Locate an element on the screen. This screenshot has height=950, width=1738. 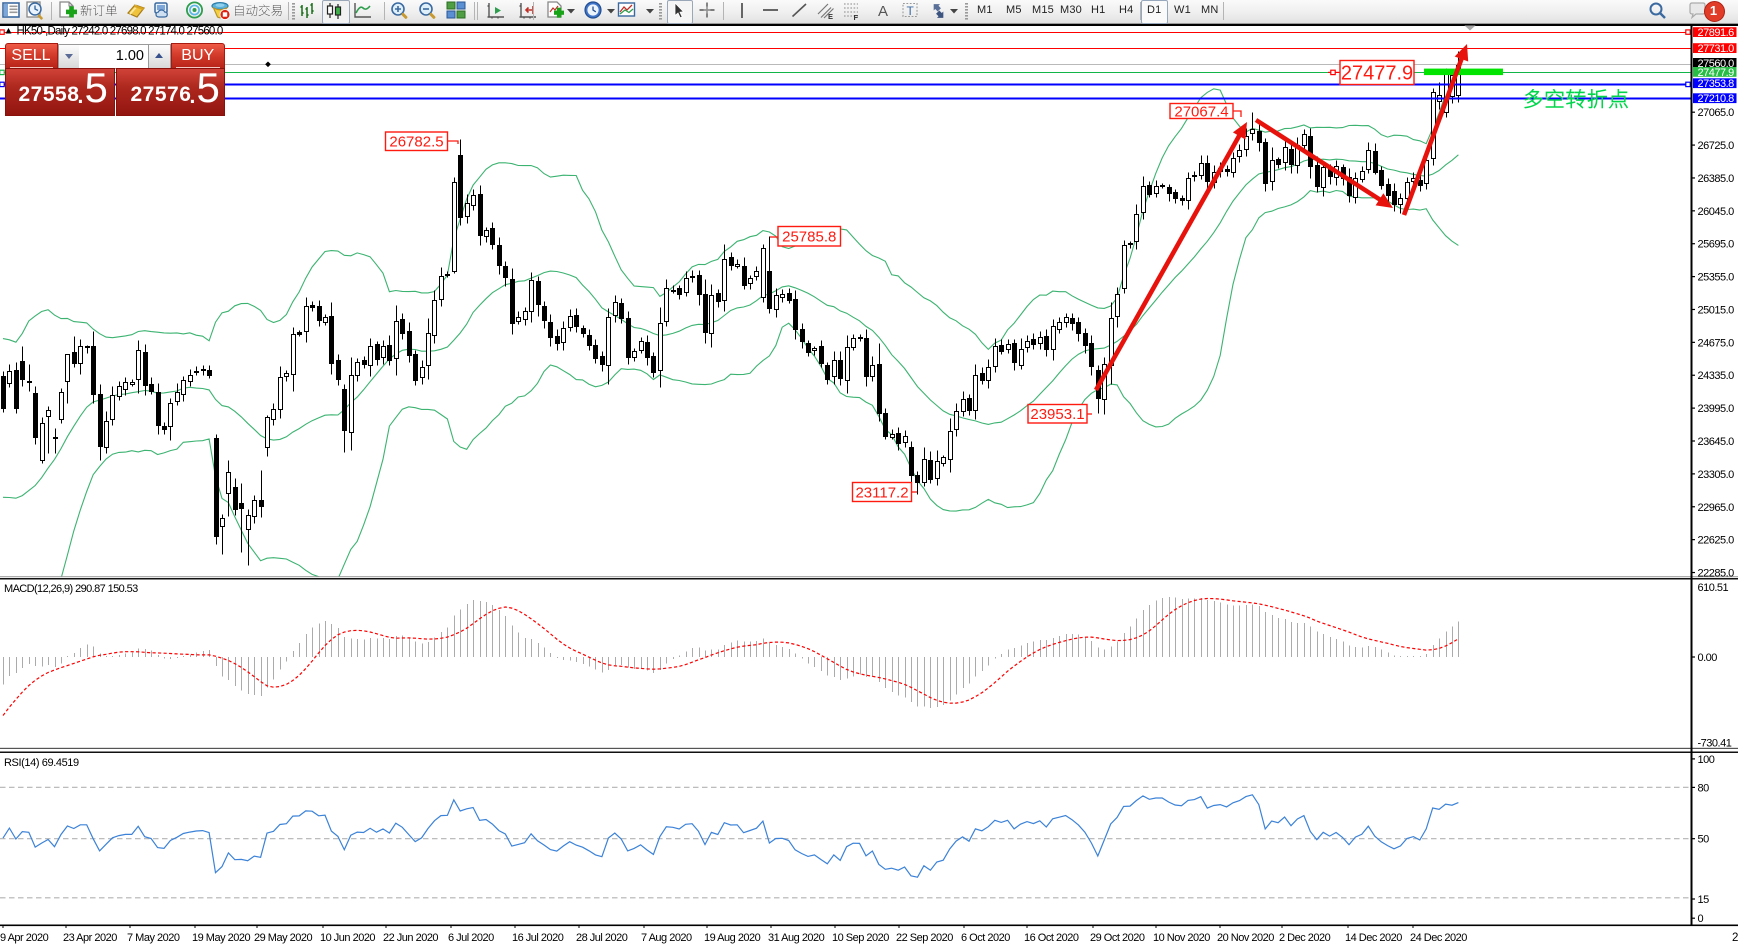
svg-text: -730.41 is located at coordinates (1715, 743).